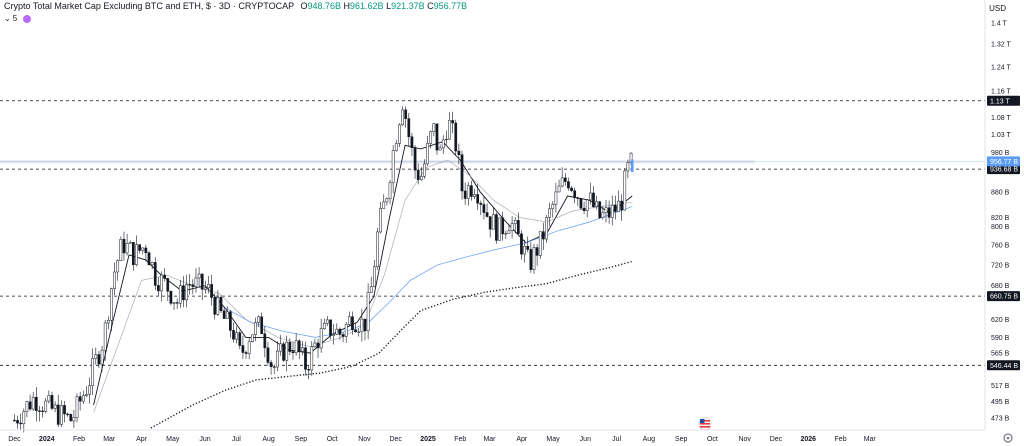  I want to click on currency-label: USD, so click(997, 8).